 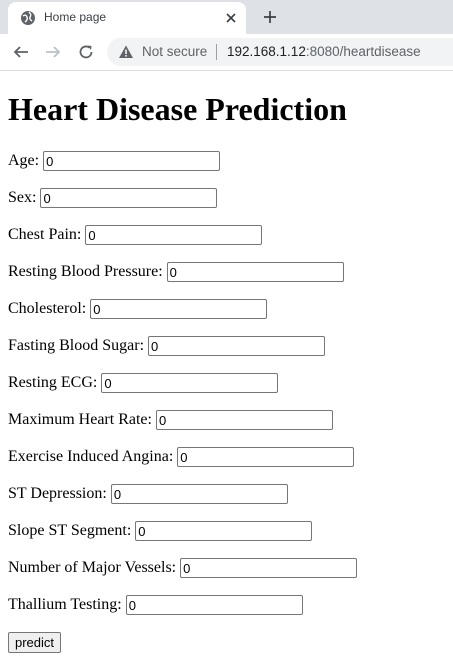 What do you see at coordinates (70, 530) in the screenshot?
I see `field-label: Slope ST Segment:` at bounding box center [70, 530].